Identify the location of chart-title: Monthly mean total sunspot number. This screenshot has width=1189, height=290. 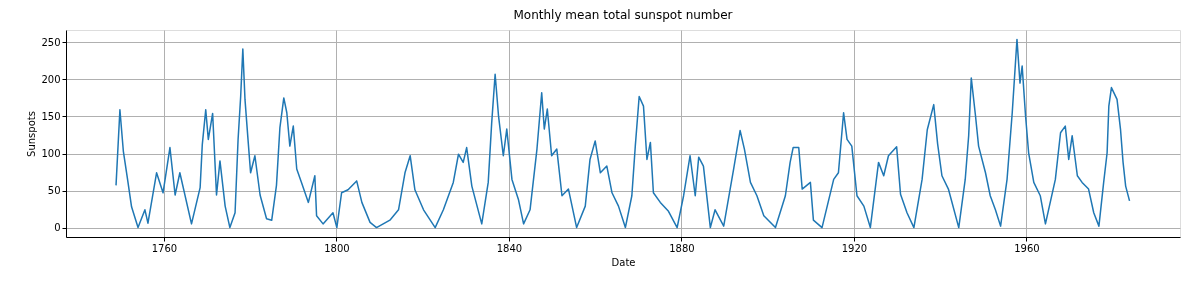
(623, 15).